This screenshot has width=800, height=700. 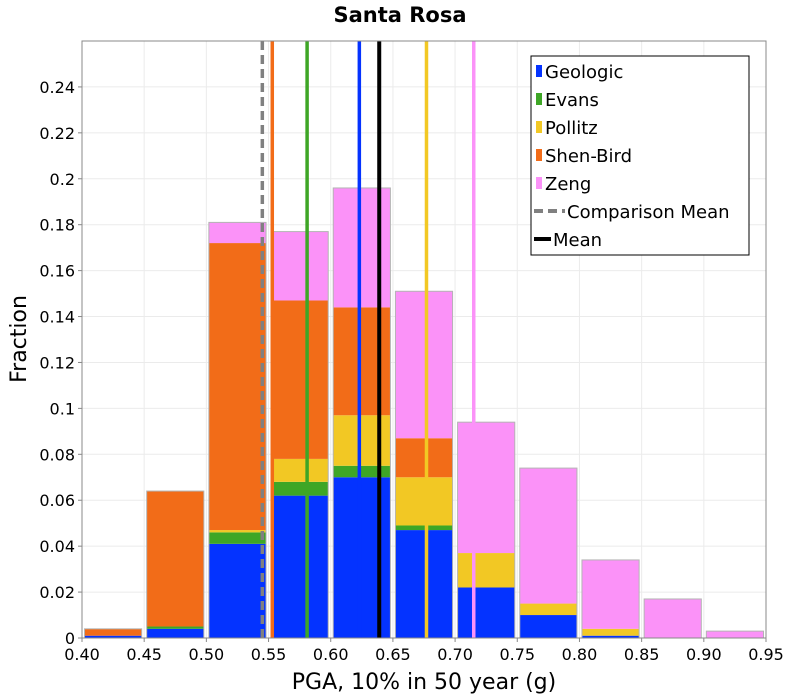 What do you see at coordinates (207, 654) in the screenshot?
I see `x-tick-label: 0.50` at bounding box center [207, 654].